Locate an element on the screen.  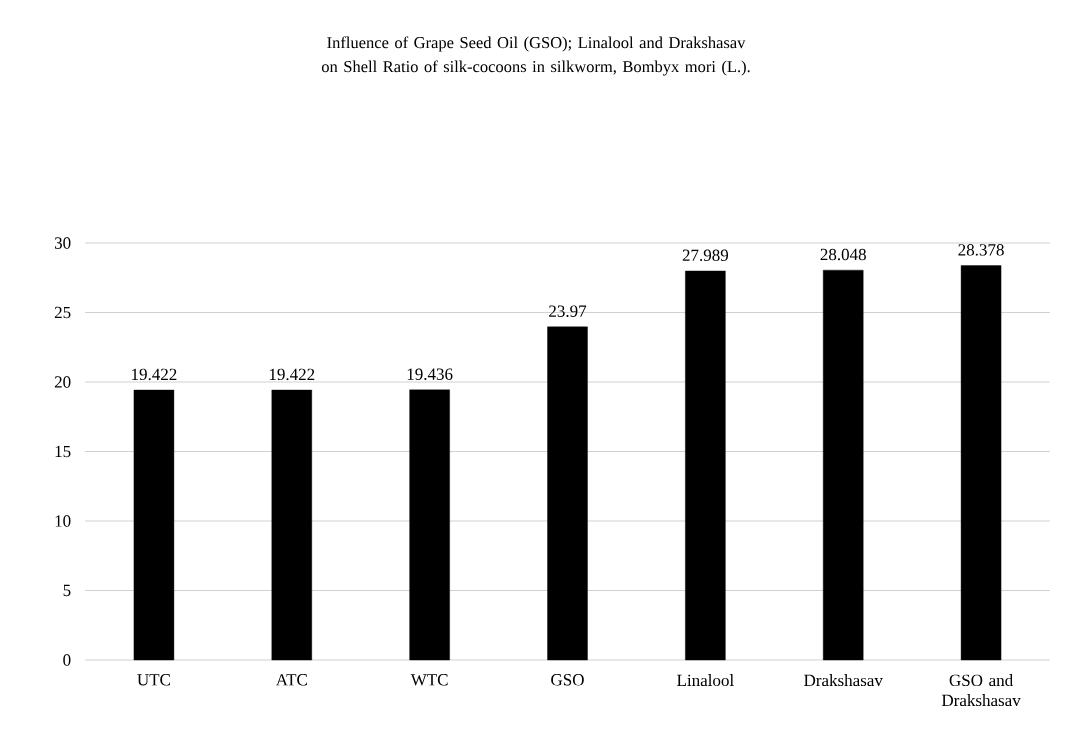
y-tick-label: 5 is located at coordinates (67, 590).